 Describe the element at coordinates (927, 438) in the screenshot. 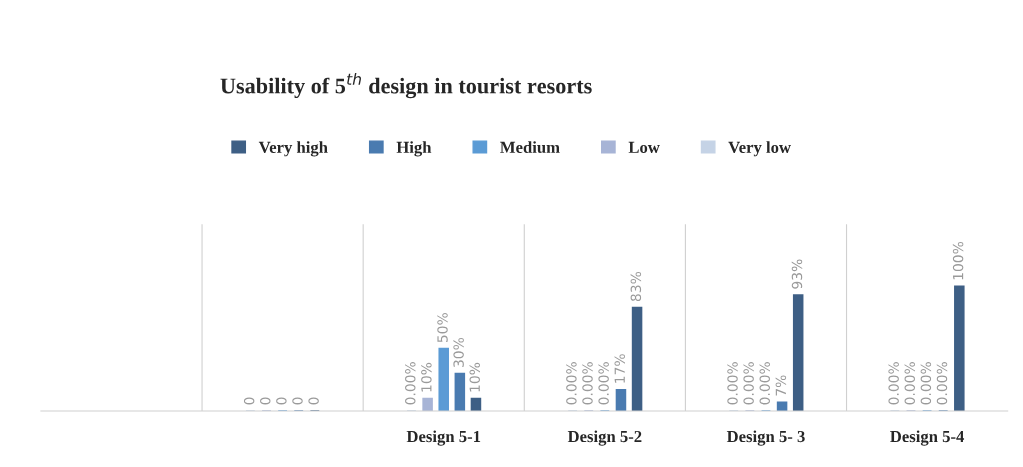

I see `x-tick-label: Design 5-4` at that location.